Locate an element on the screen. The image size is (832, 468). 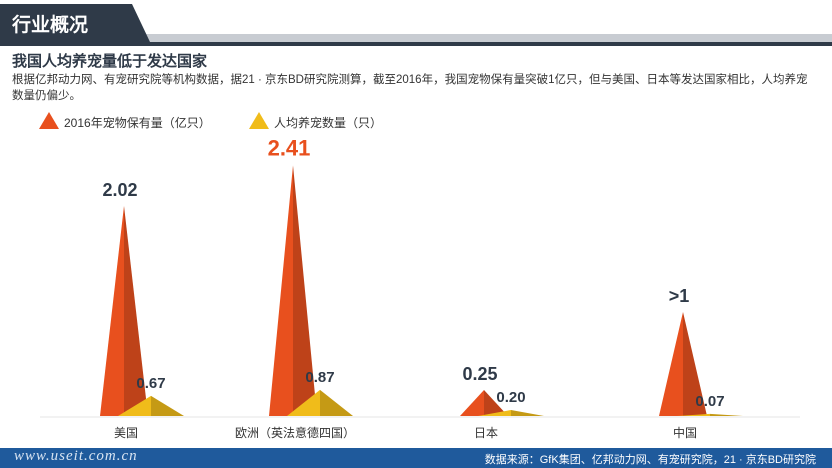
header-accent-bar is located at coordinates (486, 38).